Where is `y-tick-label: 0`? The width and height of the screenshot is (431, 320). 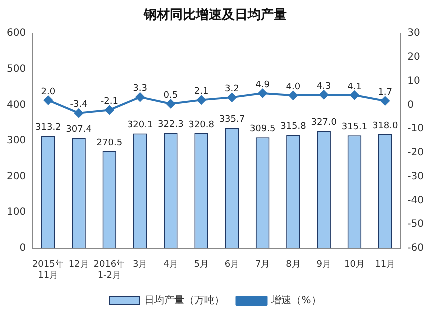
y-tick-label: 0 is located at coordinates (23, 248).